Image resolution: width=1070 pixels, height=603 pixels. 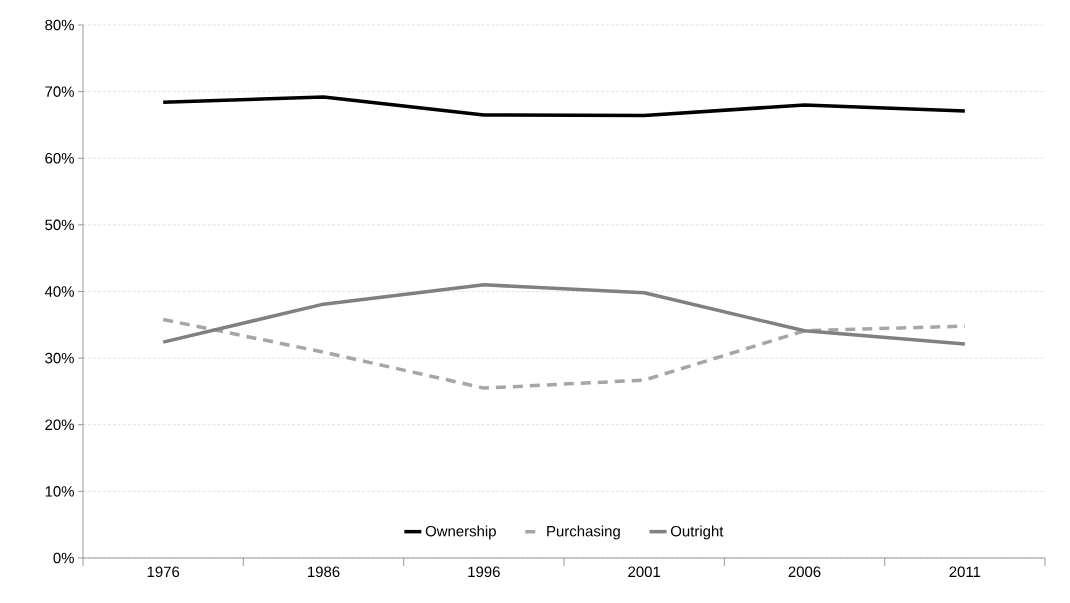 What do you see at coordinates (59, 25) in the screenshot?
I see `y-tick-label: 80%` at bounding box center [59, 25].